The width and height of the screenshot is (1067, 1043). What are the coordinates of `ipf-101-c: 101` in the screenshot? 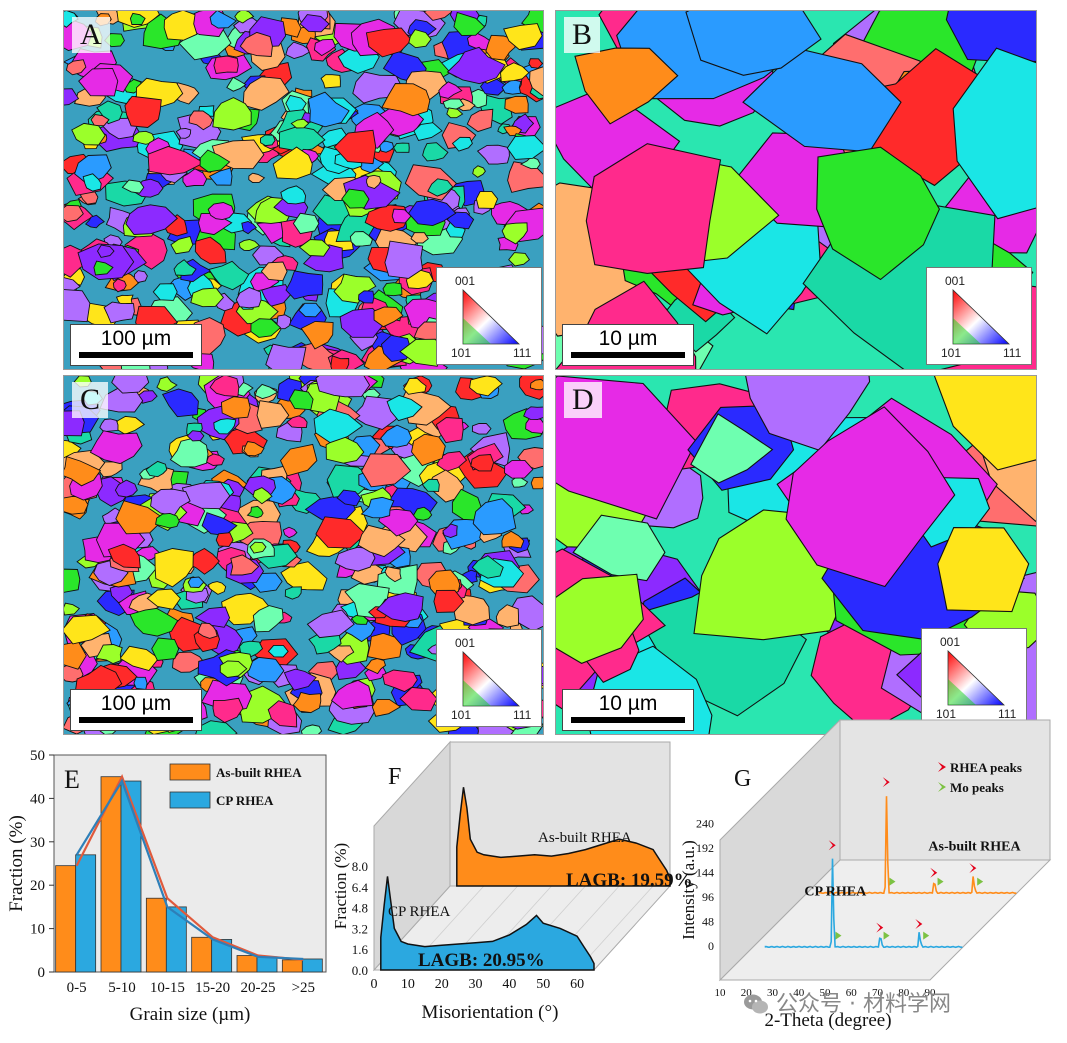 It's located at (461, 715).